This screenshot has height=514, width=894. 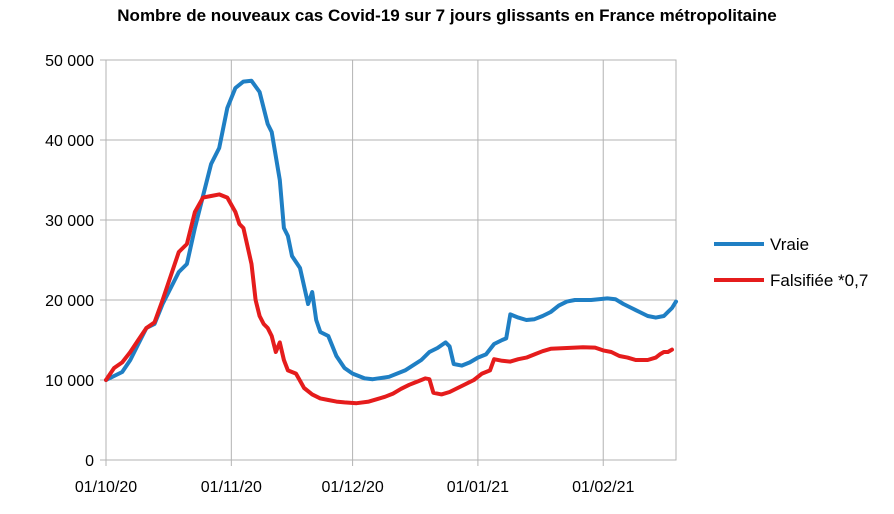 What do you see at coordinates (69, 221) in the screenshot?
I see `y-tick-label: 30 000` at bounding box center [69, 221].